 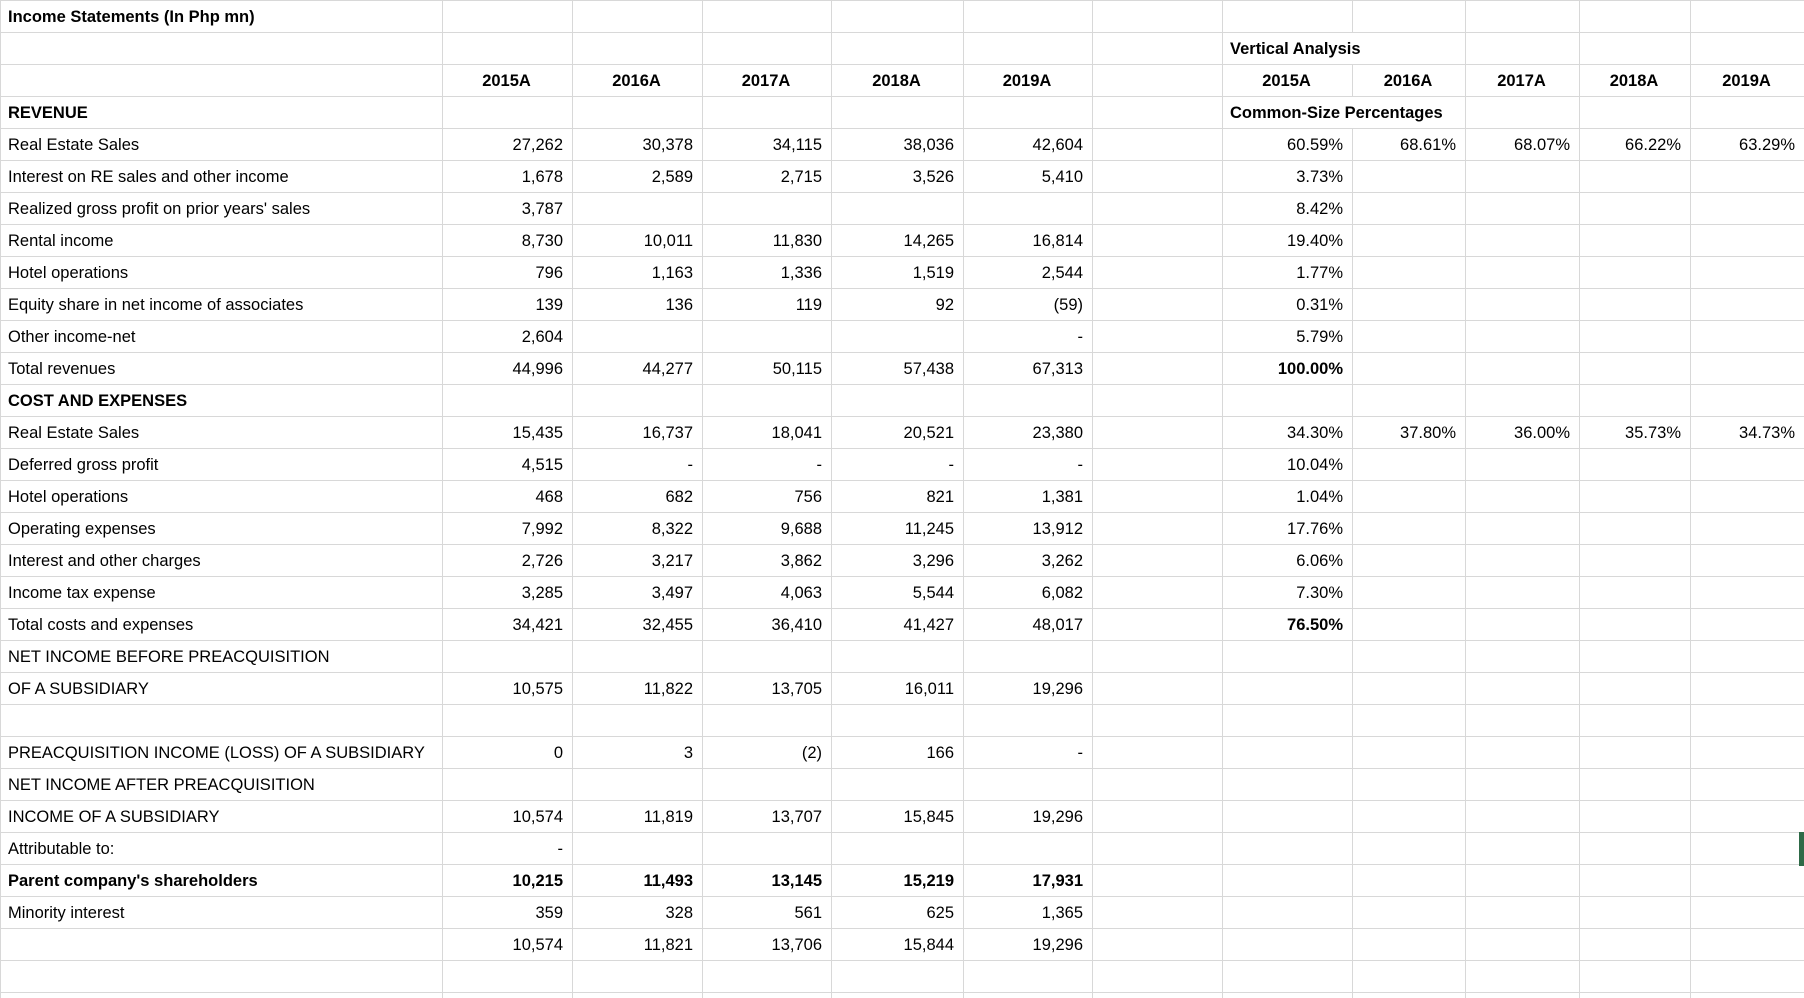 What do you see at coordinates (637, 592) in the screenshot?
I see `value-cell: 3,497` at bounding box center [637, 592].